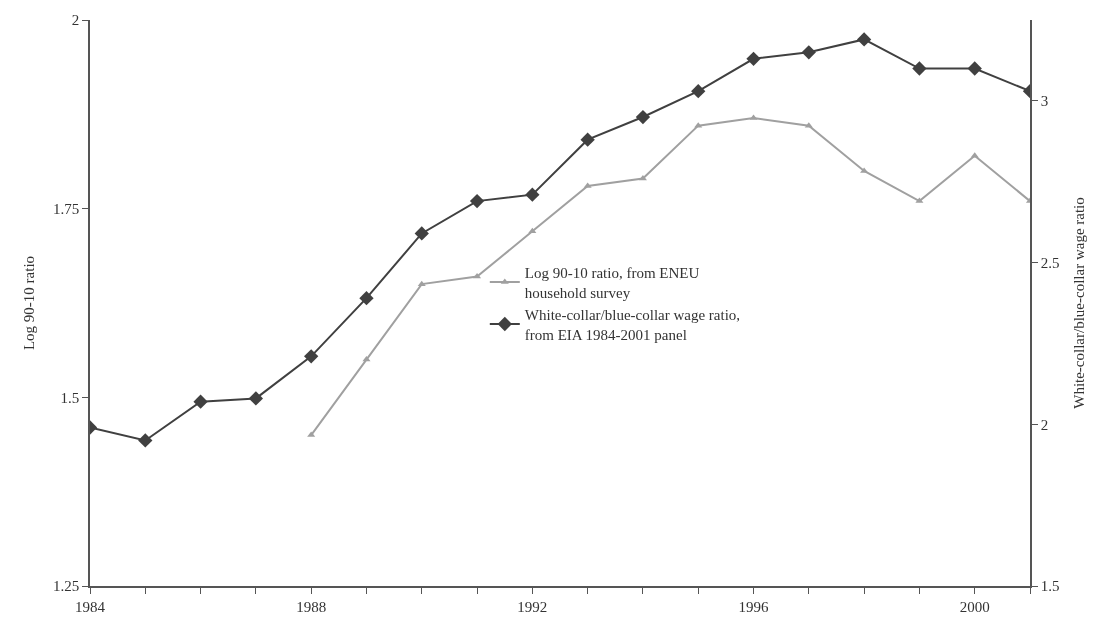  What do you see at coordinates (28, 303) in the screenshot?
I see `y-axis-title: Log 90-10 ratio` at bounding box center [28, 303].